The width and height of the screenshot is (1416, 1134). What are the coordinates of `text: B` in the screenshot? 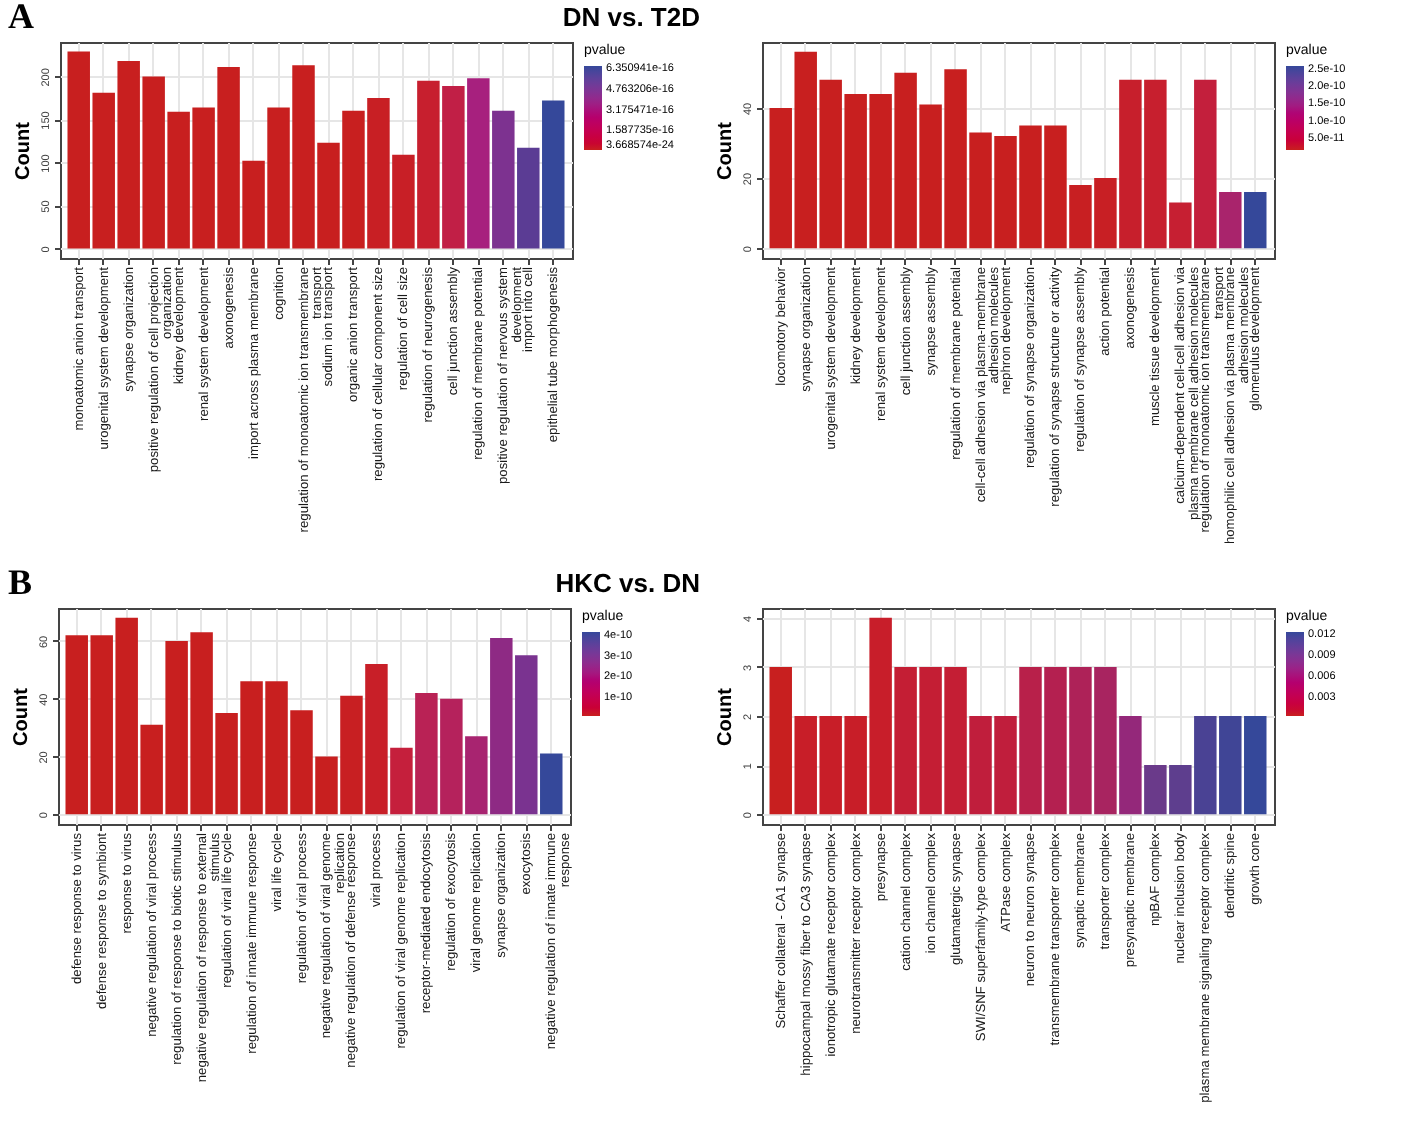 It's located at (20, 583).